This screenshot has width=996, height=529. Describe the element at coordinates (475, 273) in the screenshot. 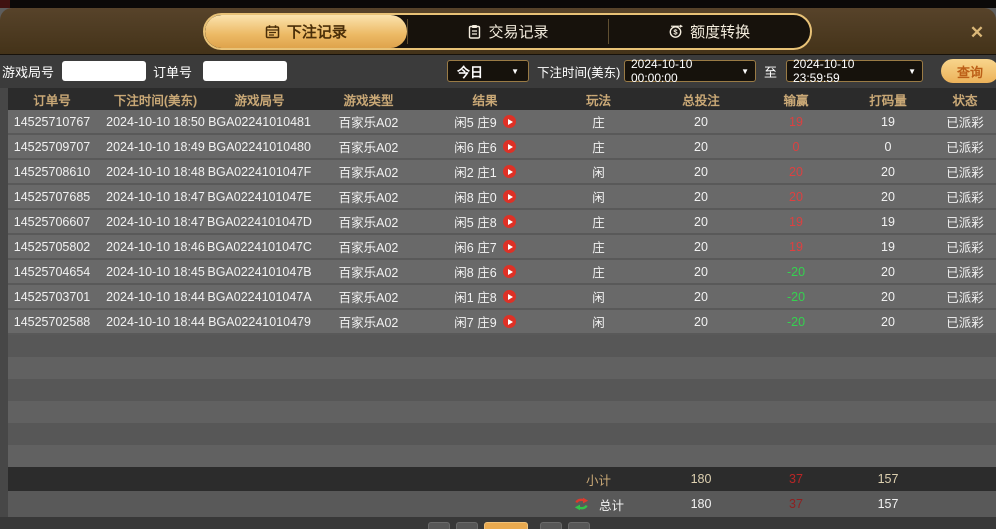

I see `result-text: 闲8 庄6` at that location.